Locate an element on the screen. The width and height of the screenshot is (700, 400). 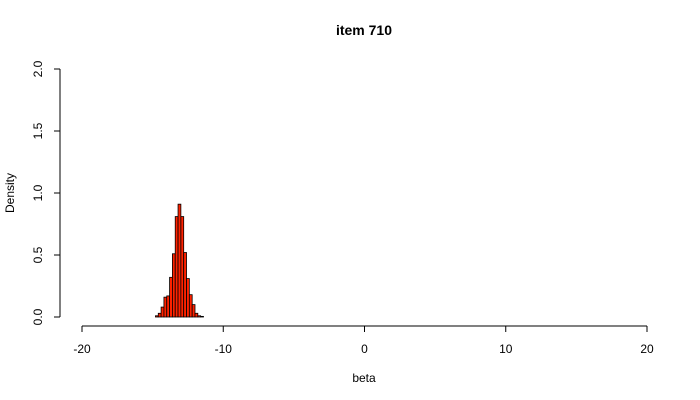
y-tick-label: 1.5 is located at coordinates (38, 130).